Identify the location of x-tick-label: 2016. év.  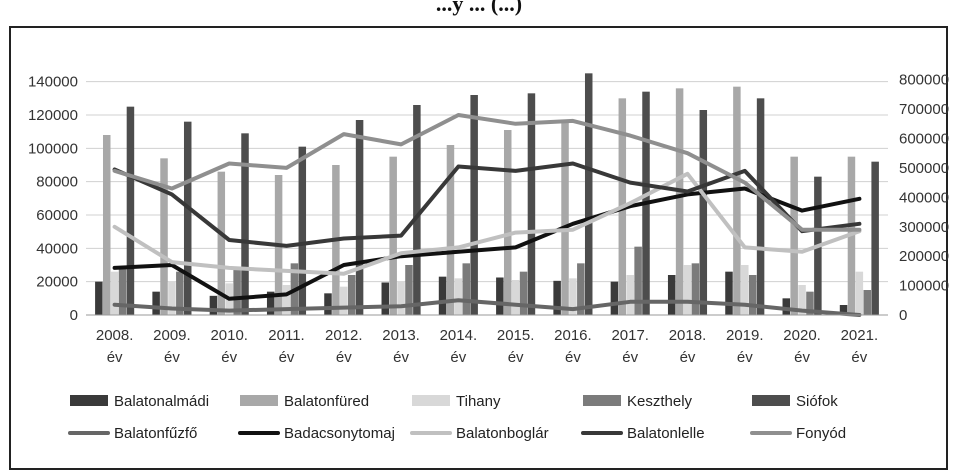
(573, 346).